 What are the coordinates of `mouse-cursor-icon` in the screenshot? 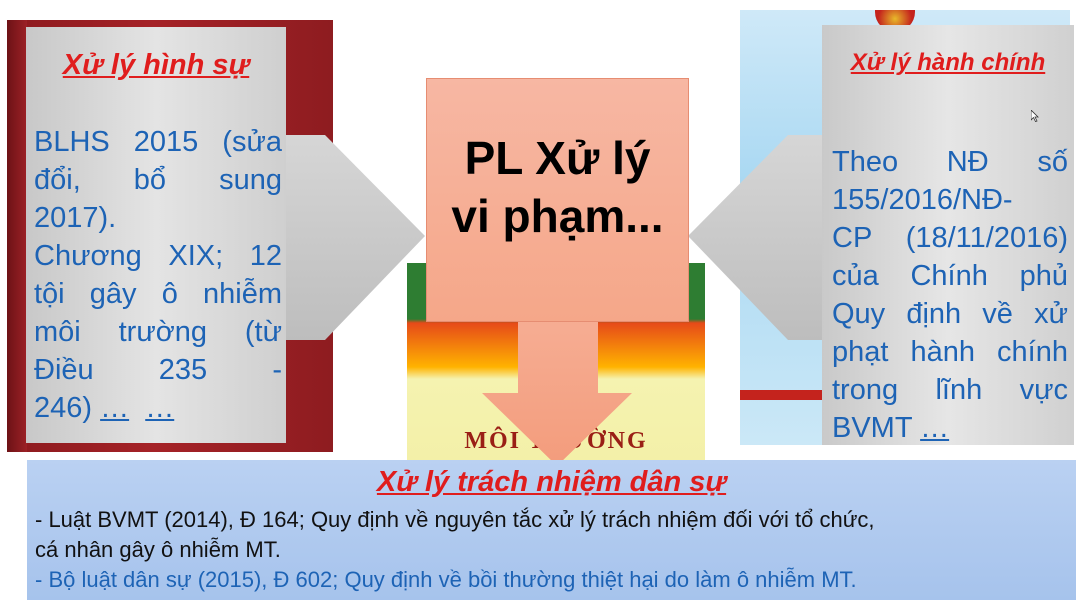 It's located at (1035, 116).